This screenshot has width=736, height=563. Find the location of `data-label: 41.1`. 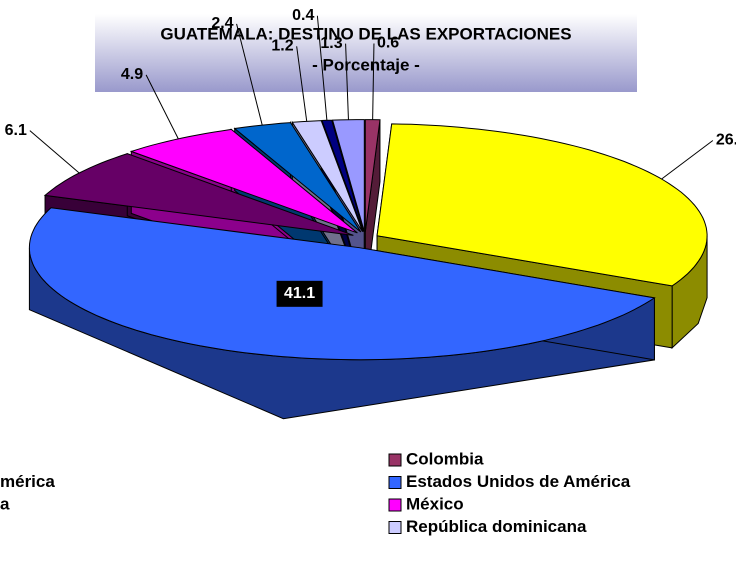

data-label: 41.1 is located at coordinates (299, 293).